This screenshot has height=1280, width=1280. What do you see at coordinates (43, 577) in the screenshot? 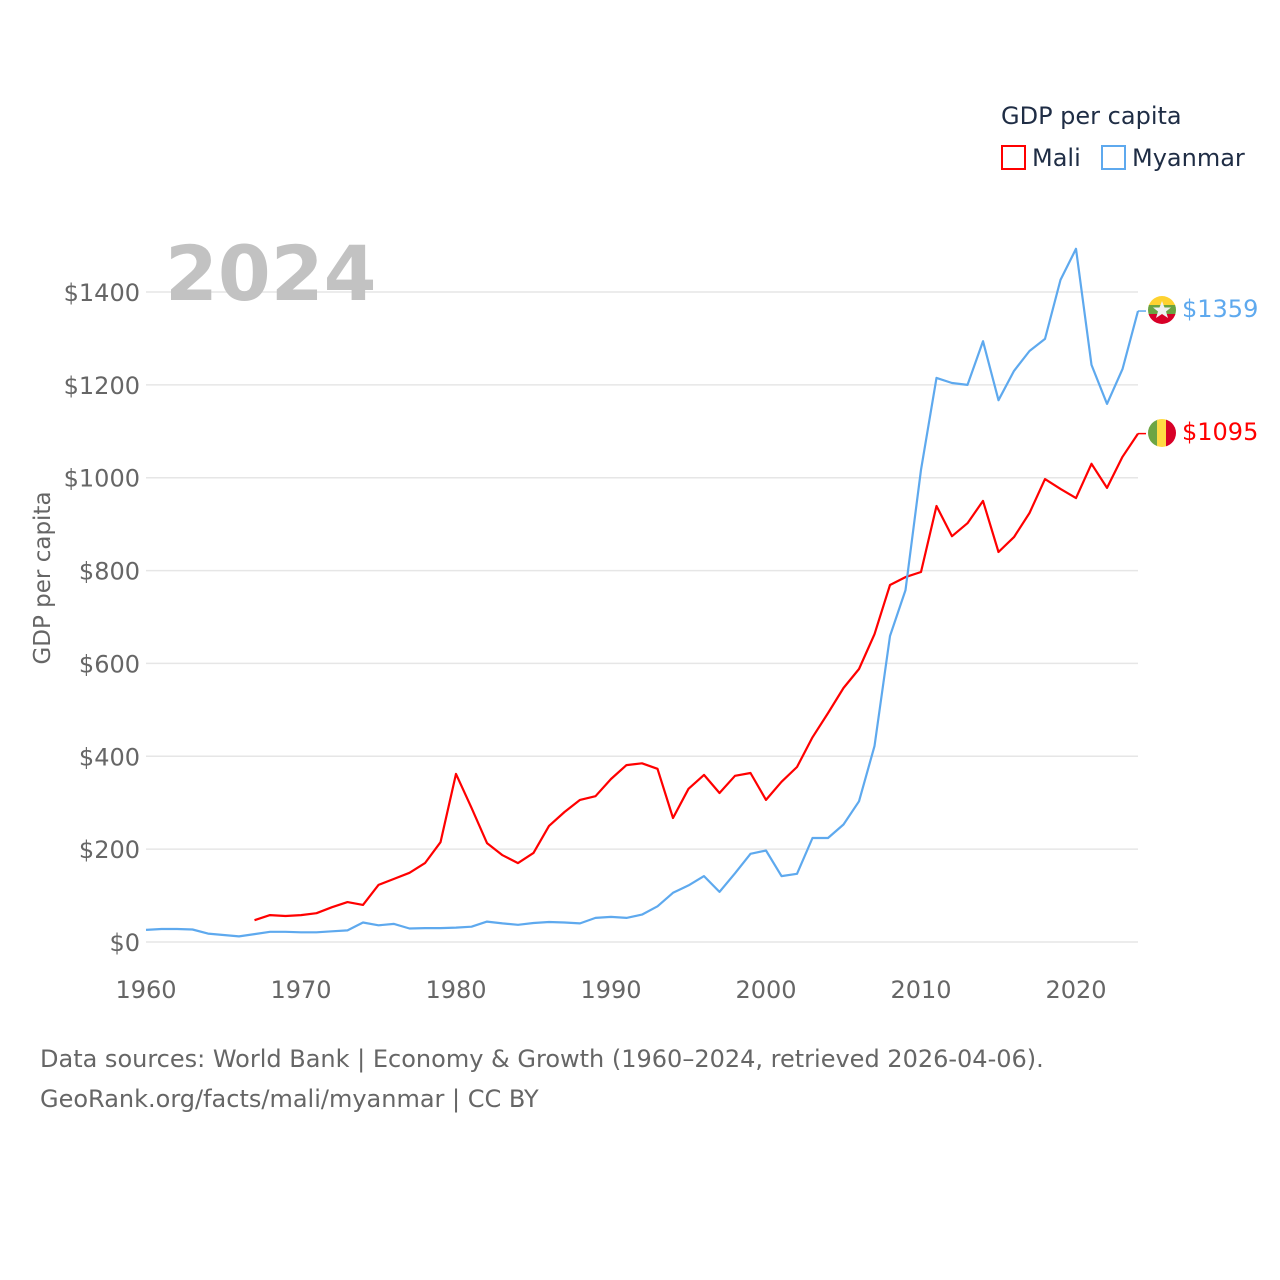
I see `y-axis-label: GDP per capita` at bounding box center [43, 577].